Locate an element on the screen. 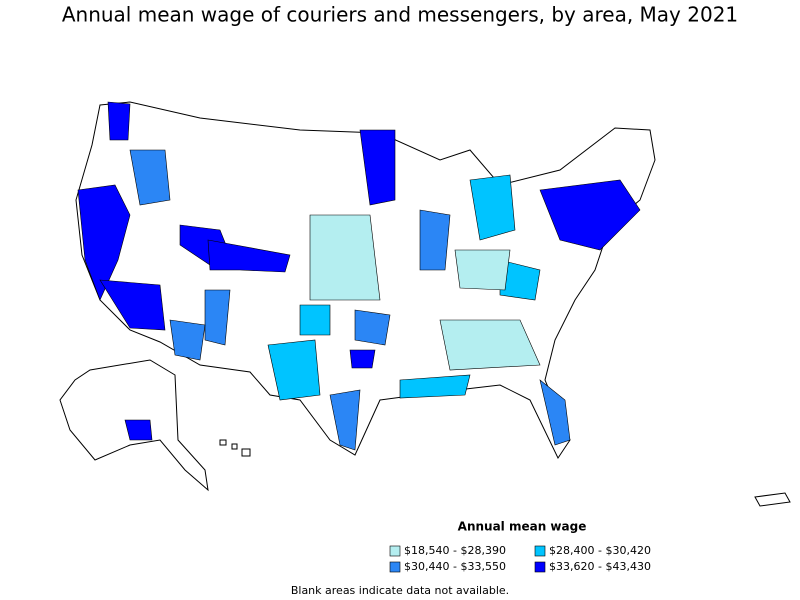  legend-label: $33,620 - $43,430 is located at coordinates (600, 566).